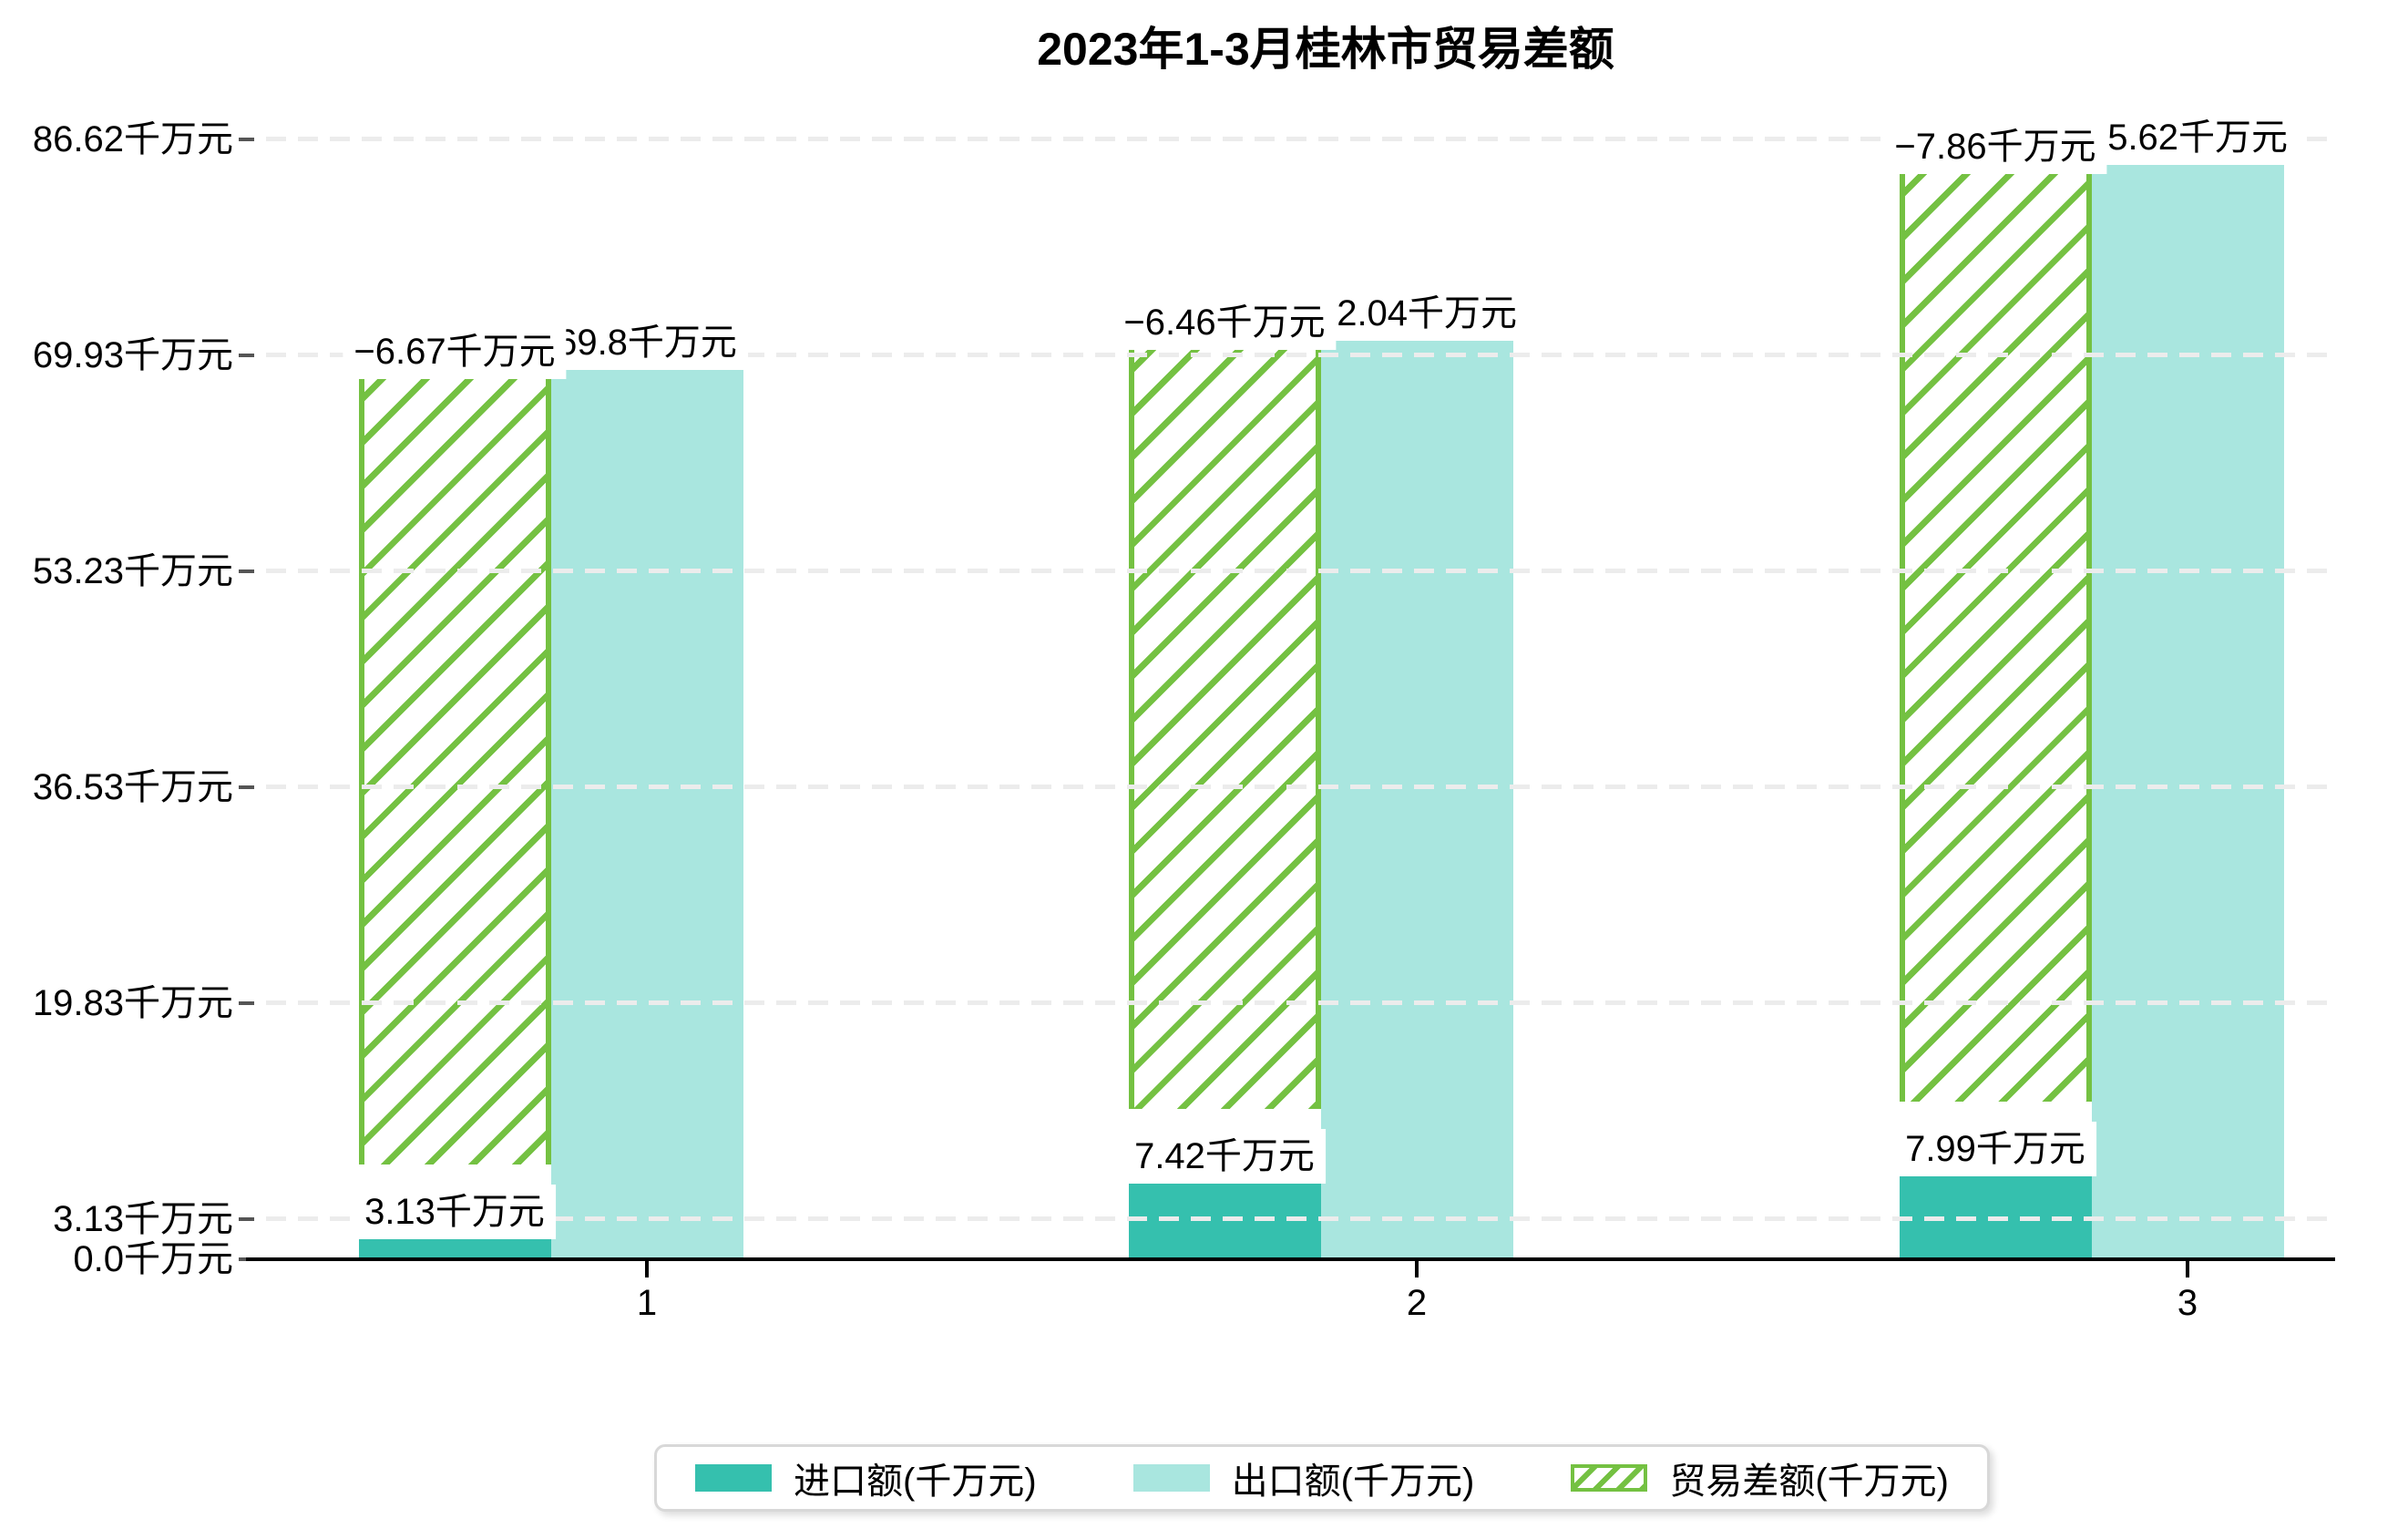  Describe the element at coordinates (1610, 1478) in the screenshot. I see `balance-legend-swatch` at that location.